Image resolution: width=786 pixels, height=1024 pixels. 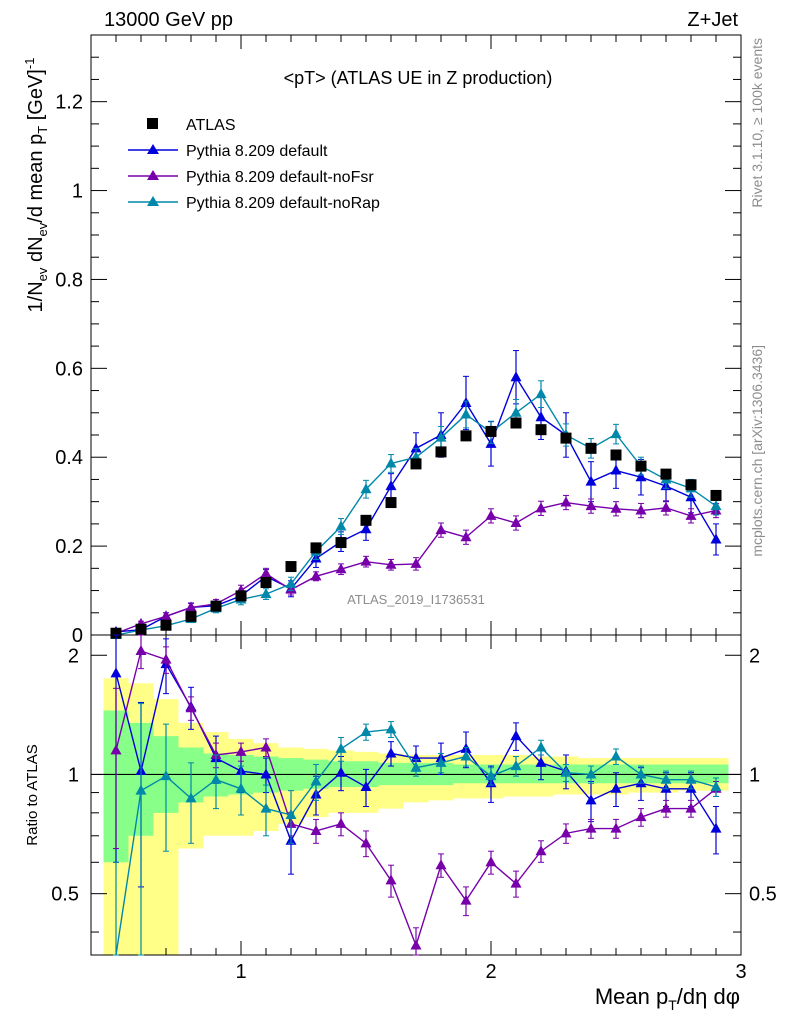 I want to click on ratio-ylabel: Ratio to ATLAS, so click(x=32, y=794).